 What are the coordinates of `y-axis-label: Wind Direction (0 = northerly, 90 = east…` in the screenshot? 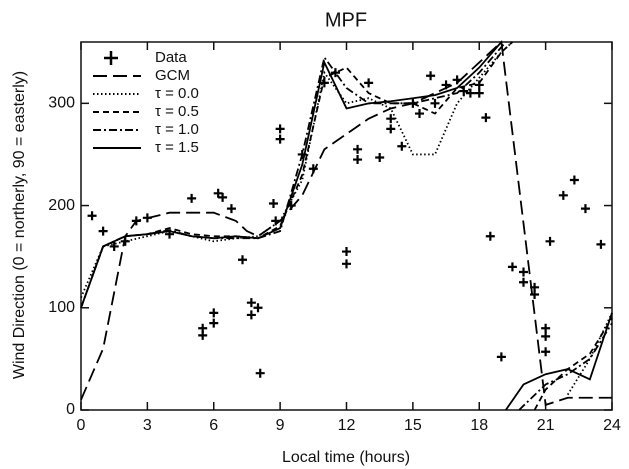 It's located at (19, 225).